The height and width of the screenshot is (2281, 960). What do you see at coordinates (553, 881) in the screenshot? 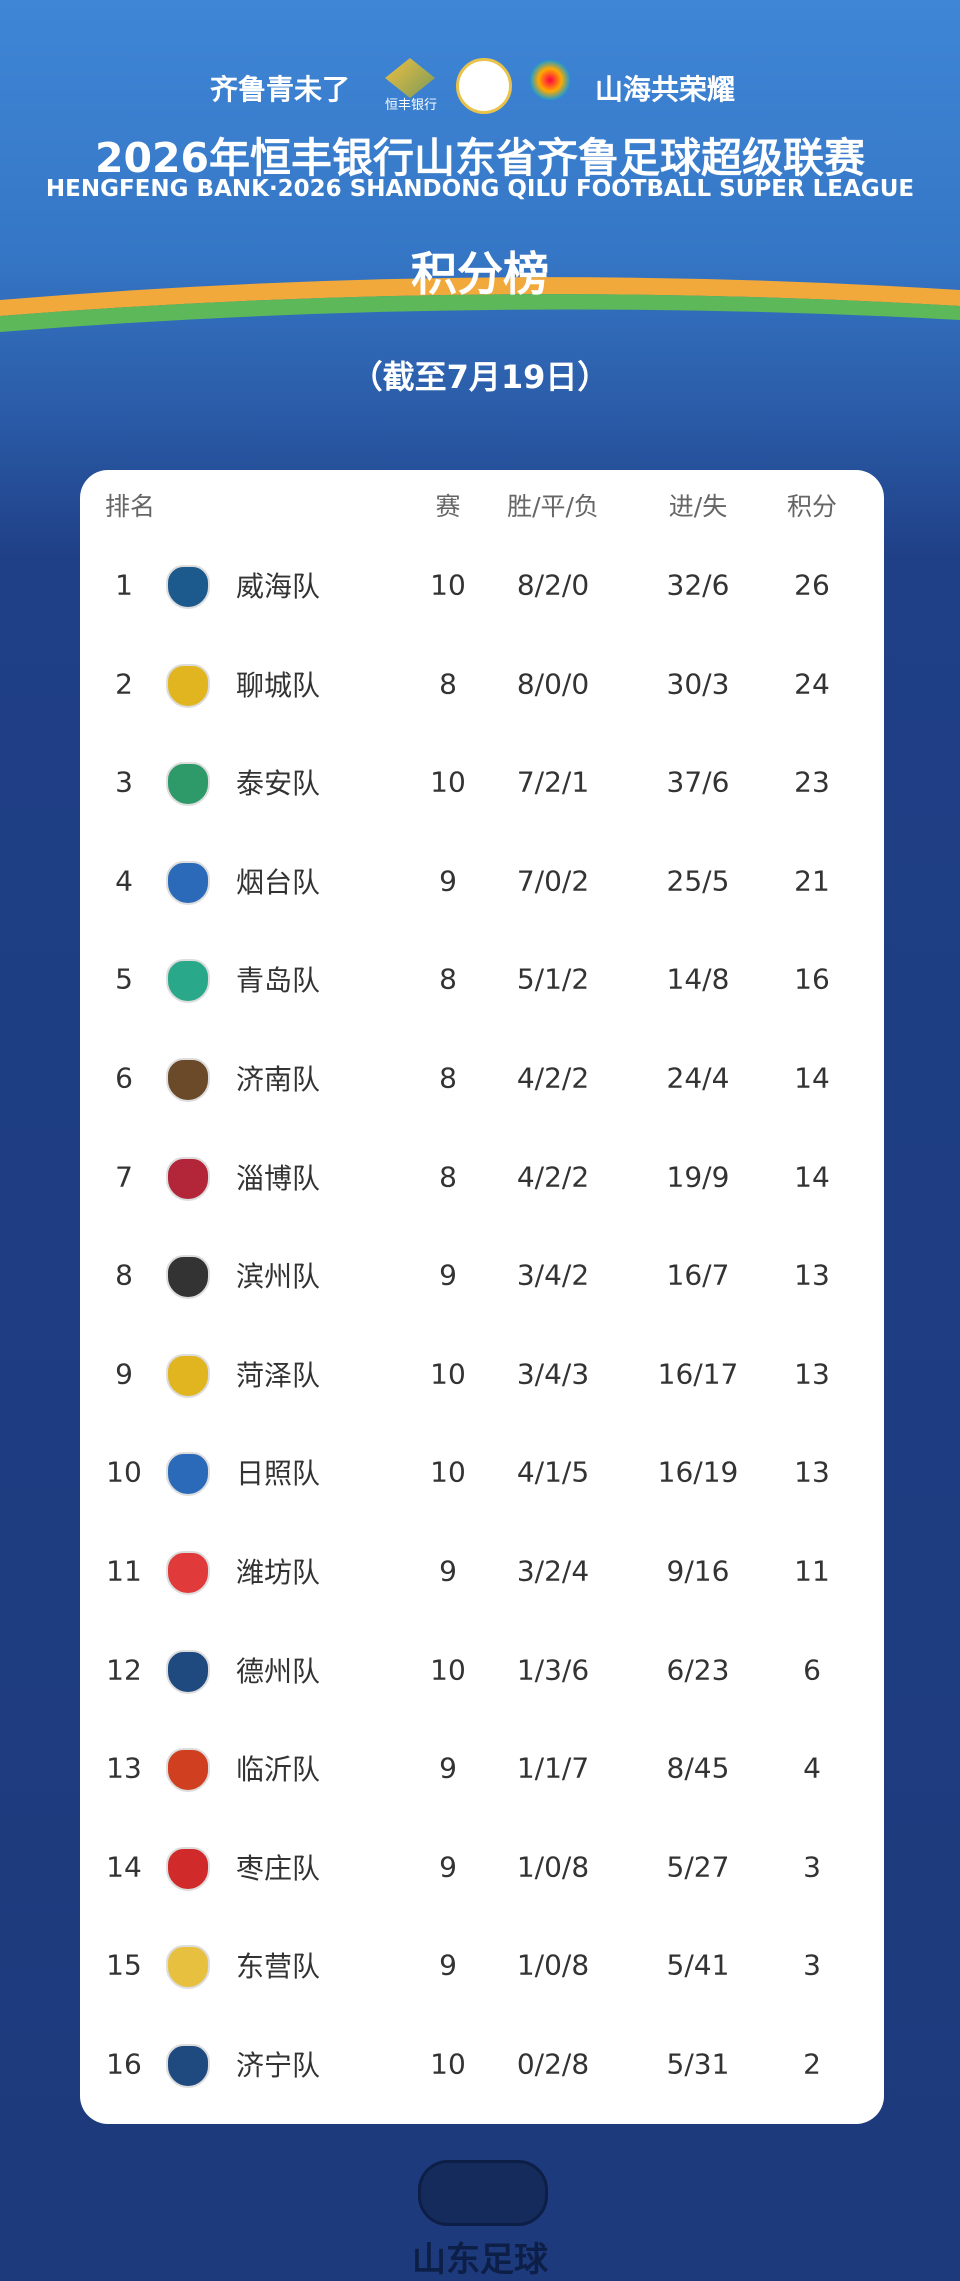
I see `wdl: 7/0/2` at bounding box center [553, 881].